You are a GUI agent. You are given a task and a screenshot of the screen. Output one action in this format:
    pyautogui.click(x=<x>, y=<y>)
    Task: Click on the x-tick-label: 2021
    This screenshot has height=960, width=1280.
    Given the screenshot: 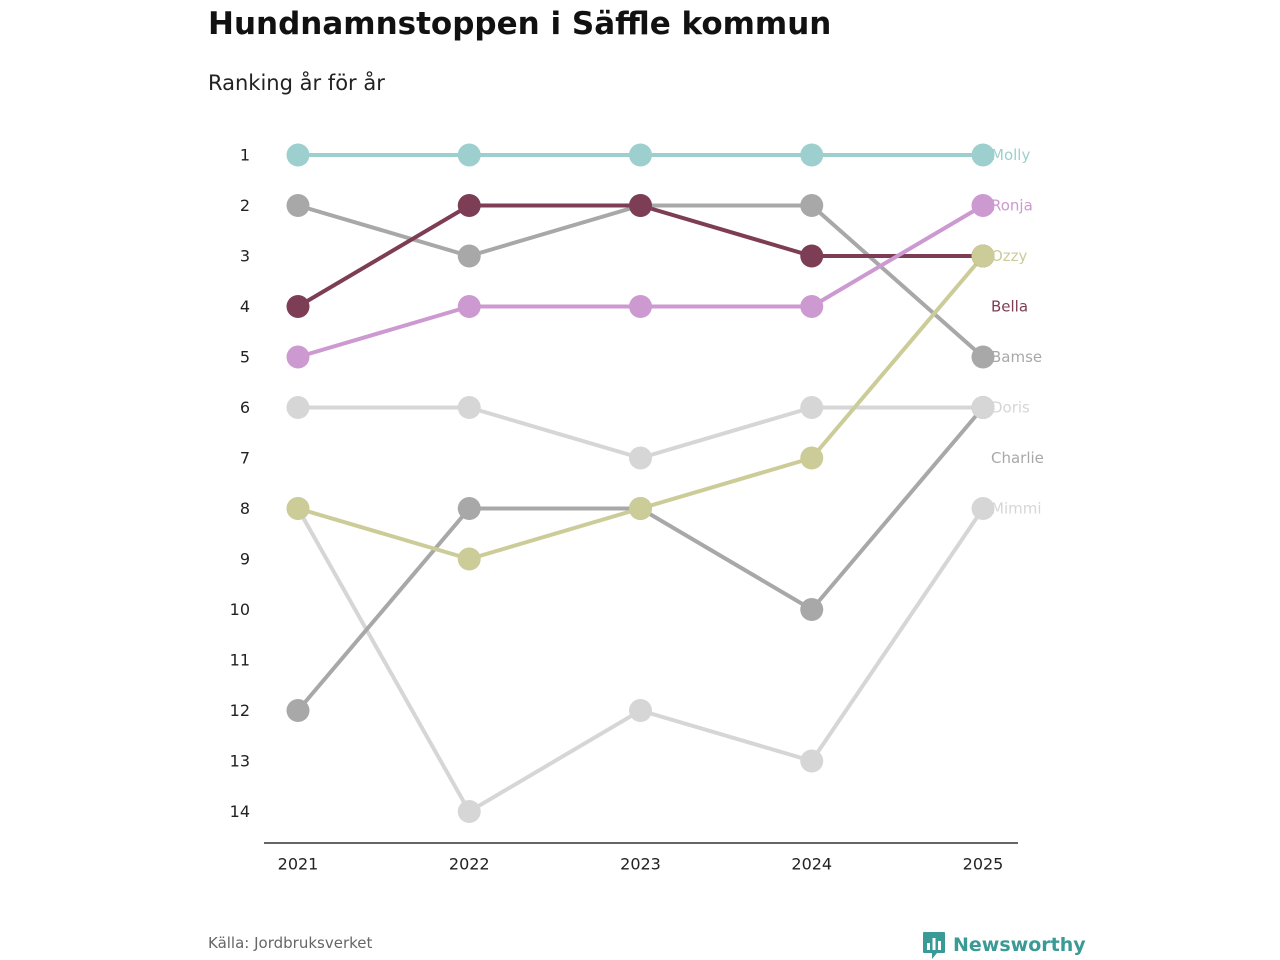 What is the action you would take?
    pyautogui.click(x=298, y=864)
    